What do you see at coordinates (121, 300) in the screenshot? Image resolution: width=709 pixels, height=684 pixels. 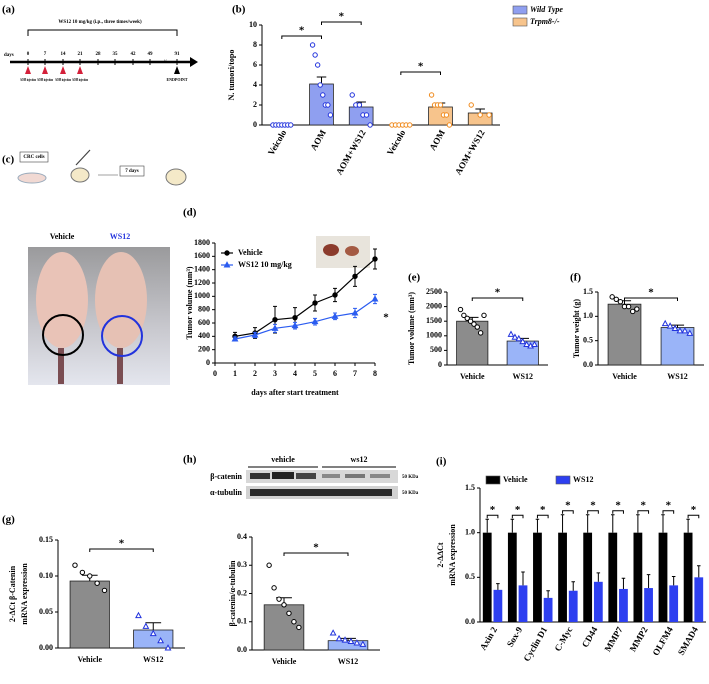 I see `mouse` at bounding box center [121, 300].